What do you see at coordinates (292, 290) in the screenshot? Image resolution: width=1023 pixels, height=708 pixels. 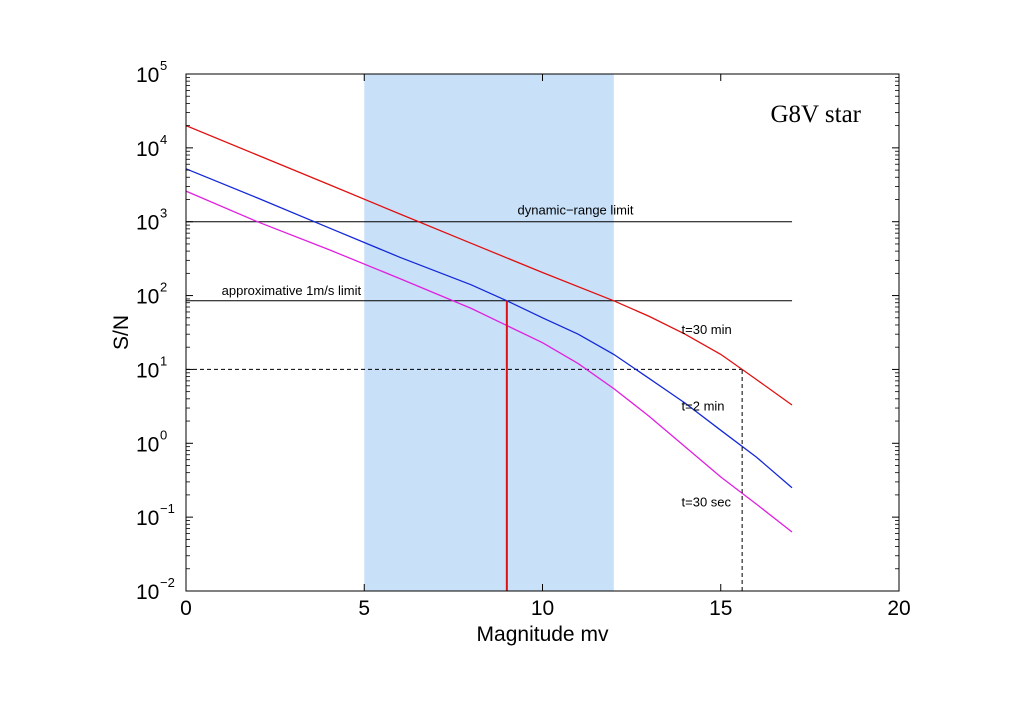 I see `approx-limit-label: approximative 1m/s limit` at bounding box center [292, 290].